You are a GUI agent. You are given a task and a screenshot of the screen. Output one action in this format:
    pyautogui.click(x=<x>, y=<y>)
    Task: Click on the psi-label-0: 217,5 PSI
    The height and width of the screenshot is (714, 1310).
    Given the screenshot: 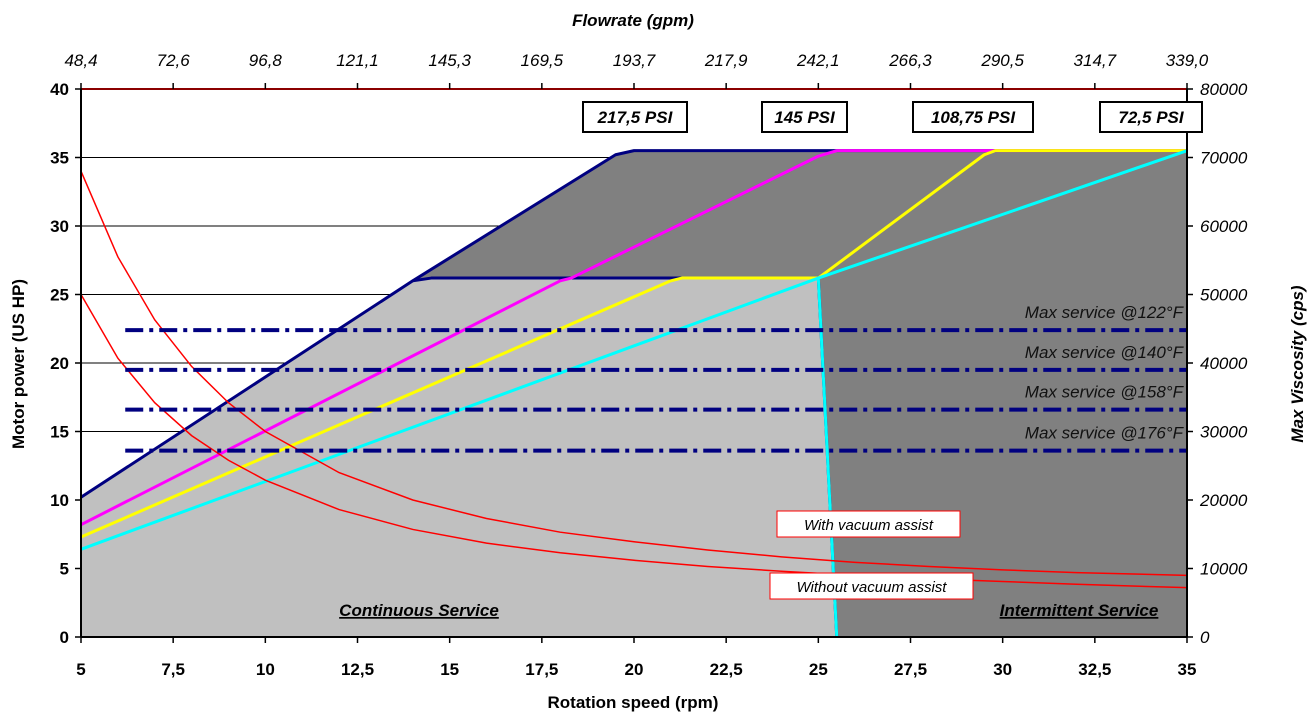 What is the action you would take?
    pyautogui.click(x=635, y=117)
    